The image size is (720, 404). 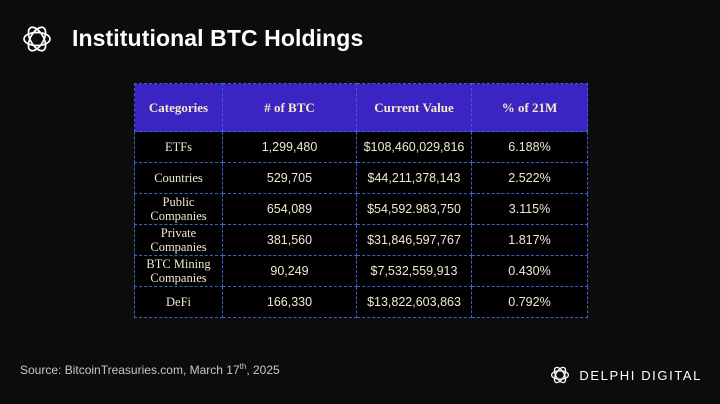 I want to click on category-cell: DeFi, so click(x=178, y=302).